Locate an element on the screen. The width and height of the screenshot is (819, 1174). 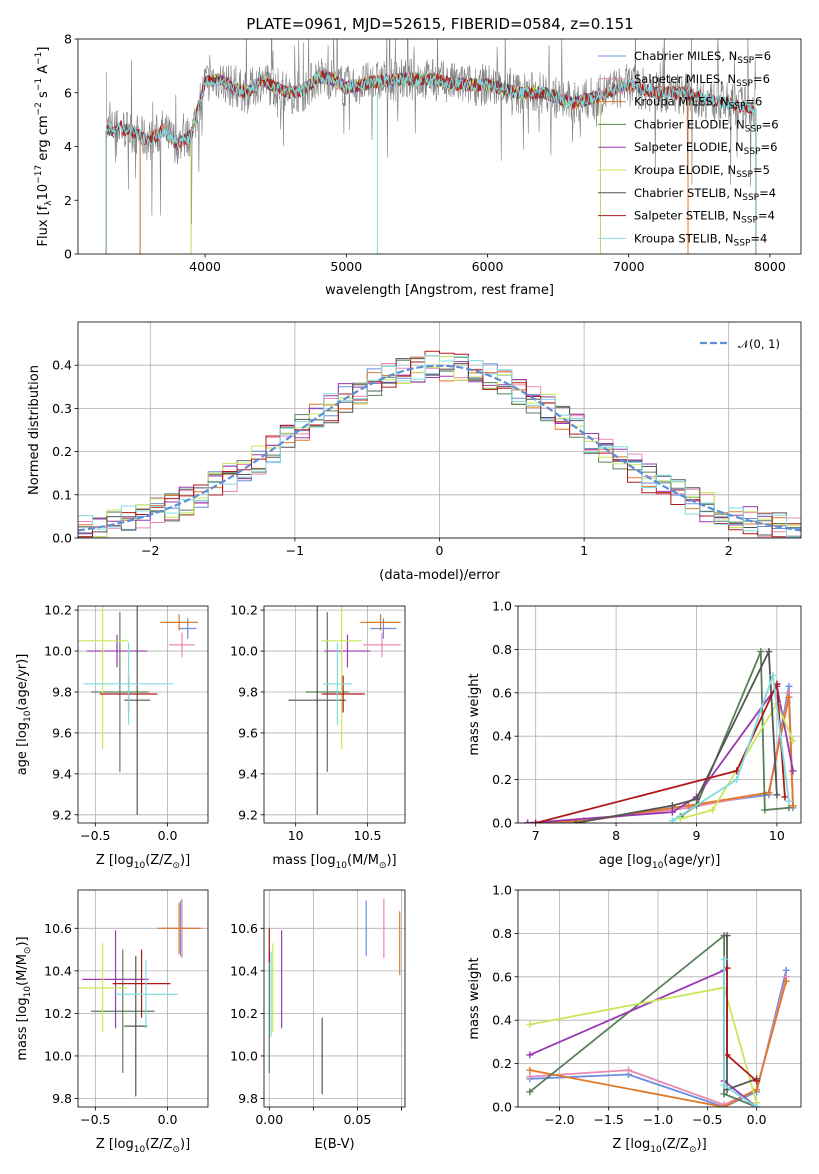
weight-series-k_stelib is located at coordinates (730, 747).